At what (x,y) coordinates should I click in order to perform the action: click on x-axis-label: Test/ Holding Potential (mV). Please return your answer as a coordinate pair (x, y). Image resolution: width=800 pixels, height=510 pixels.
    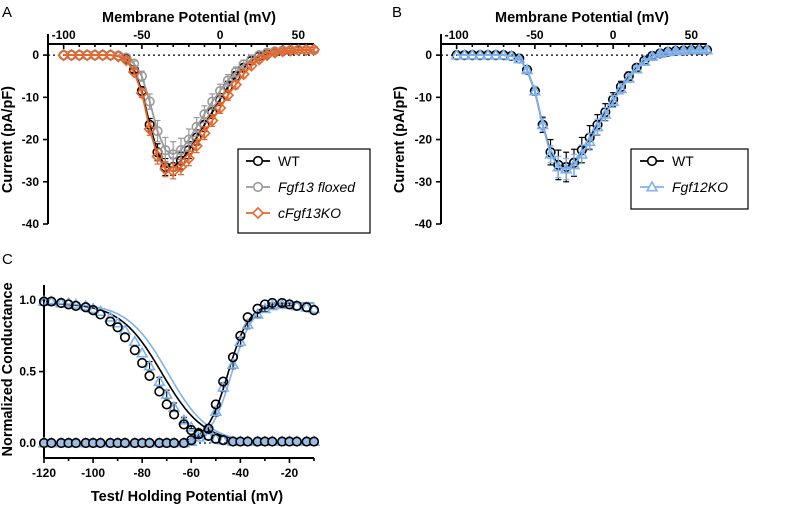
    Looking at the image, I should click on (187, 497).